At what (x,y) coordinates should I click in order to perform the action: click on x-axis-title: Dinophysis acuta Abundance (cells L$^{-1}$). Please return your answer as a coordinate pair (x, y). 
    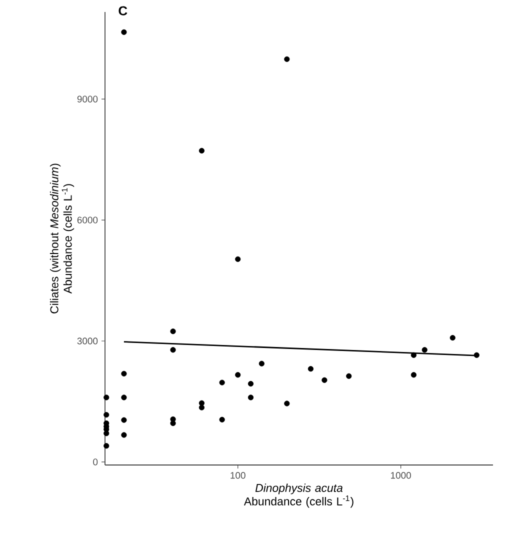
    Looking at the image, I should click on (299, 496).